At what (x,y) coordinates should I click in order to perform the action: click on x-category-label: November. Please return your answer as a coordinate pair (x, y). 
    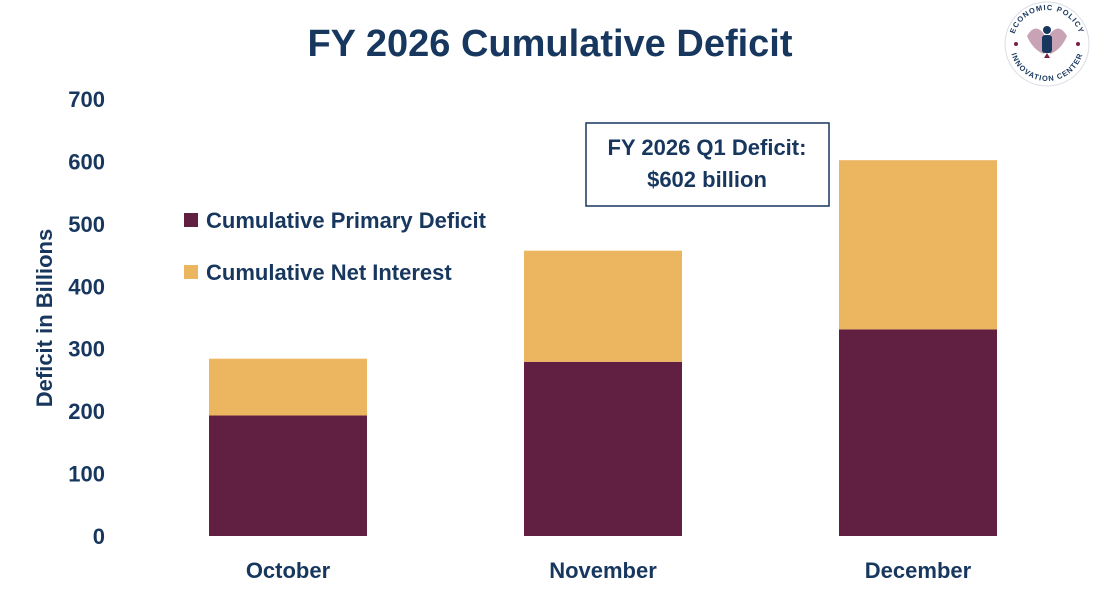
    Looking at the image, I should click on (603, 570).